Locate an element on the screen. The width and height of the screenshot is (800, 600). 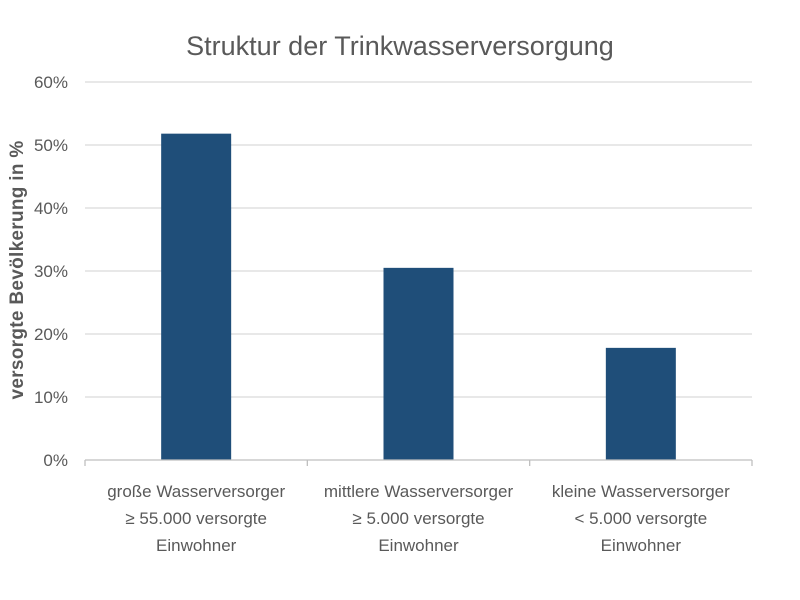
y-tick-label: 50% is located at coordinates (51, 145).